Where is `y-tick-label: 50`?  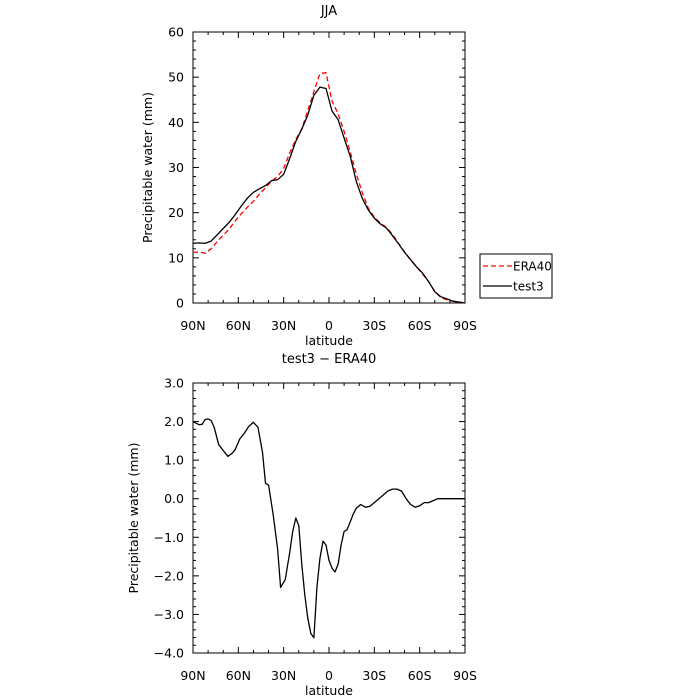 y-tick-label: 50 is located at coordinates (176, 77).